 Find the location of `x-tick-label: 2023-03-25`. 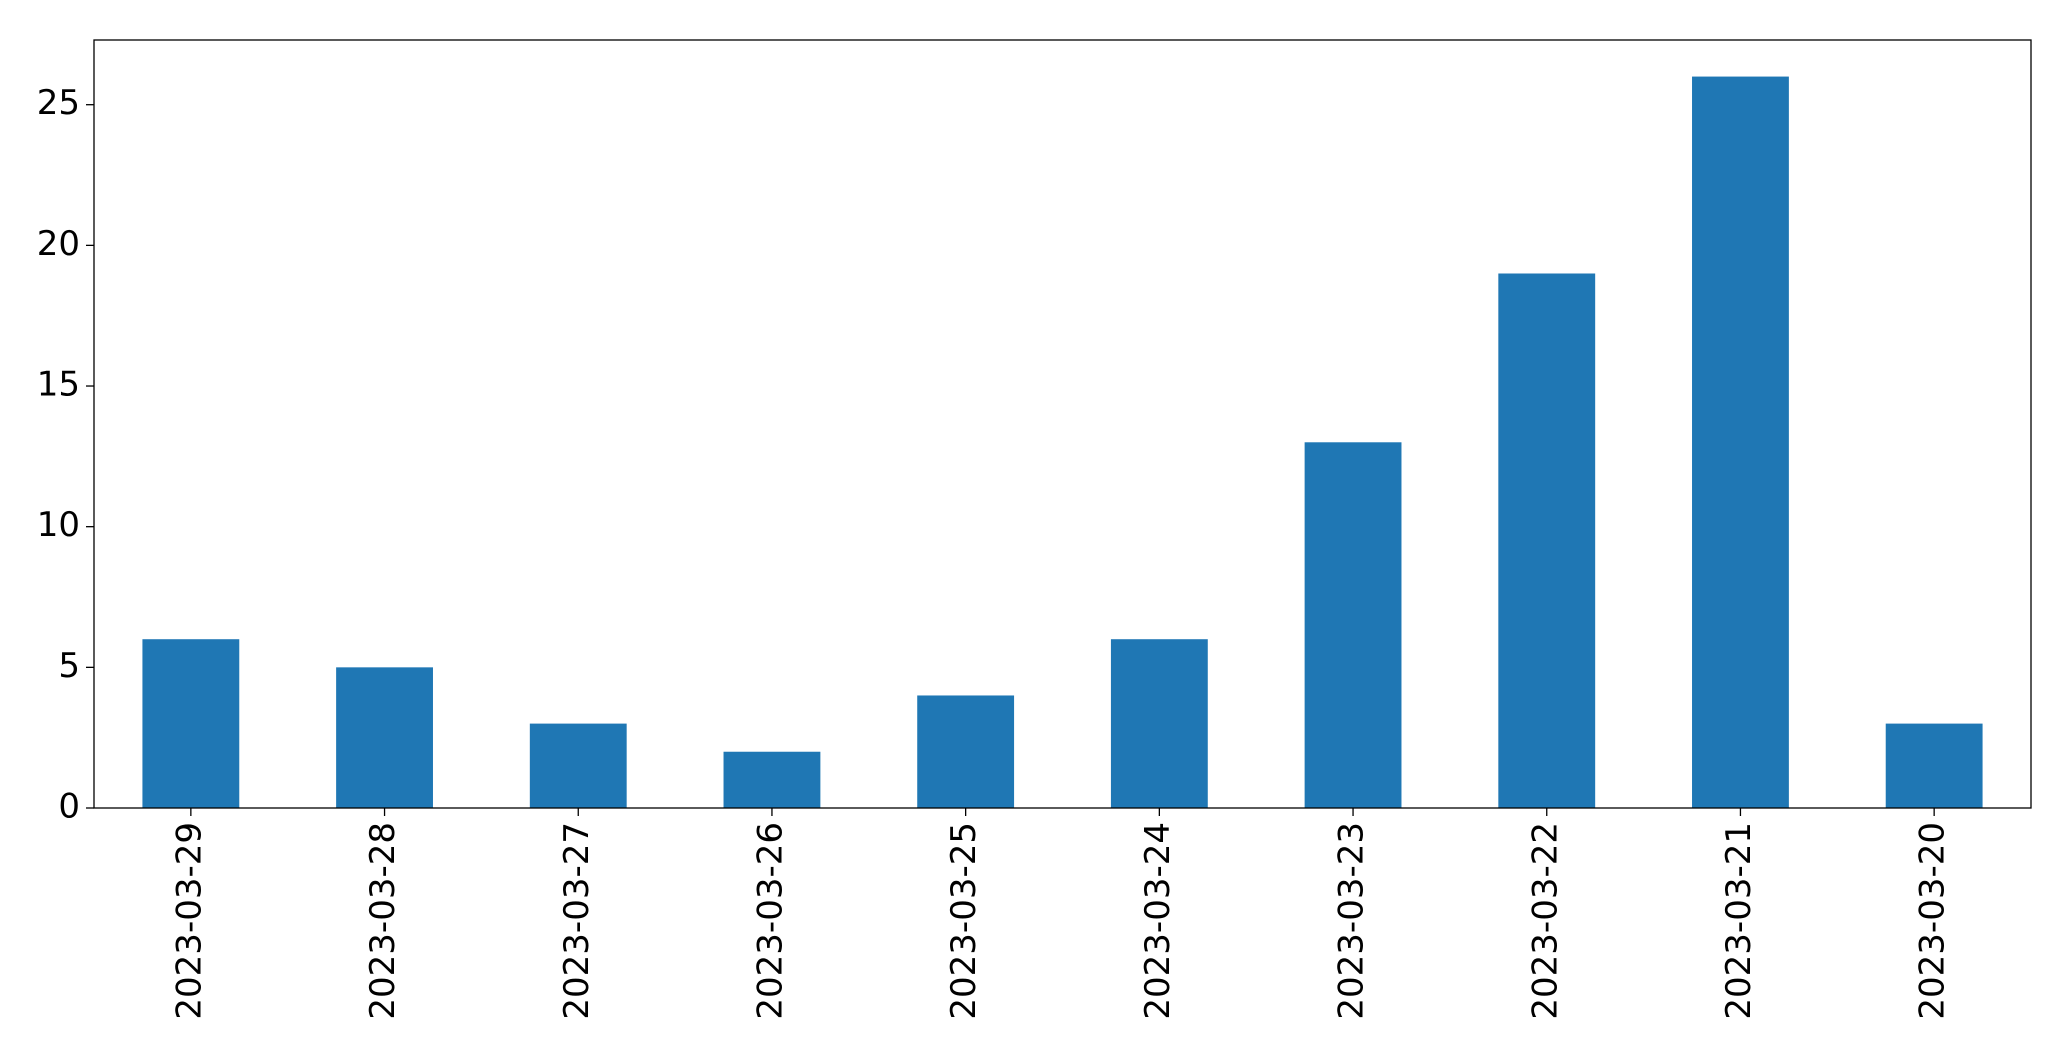

x-tick-label: 2023-03-25 is located at coordinates (964, 921).